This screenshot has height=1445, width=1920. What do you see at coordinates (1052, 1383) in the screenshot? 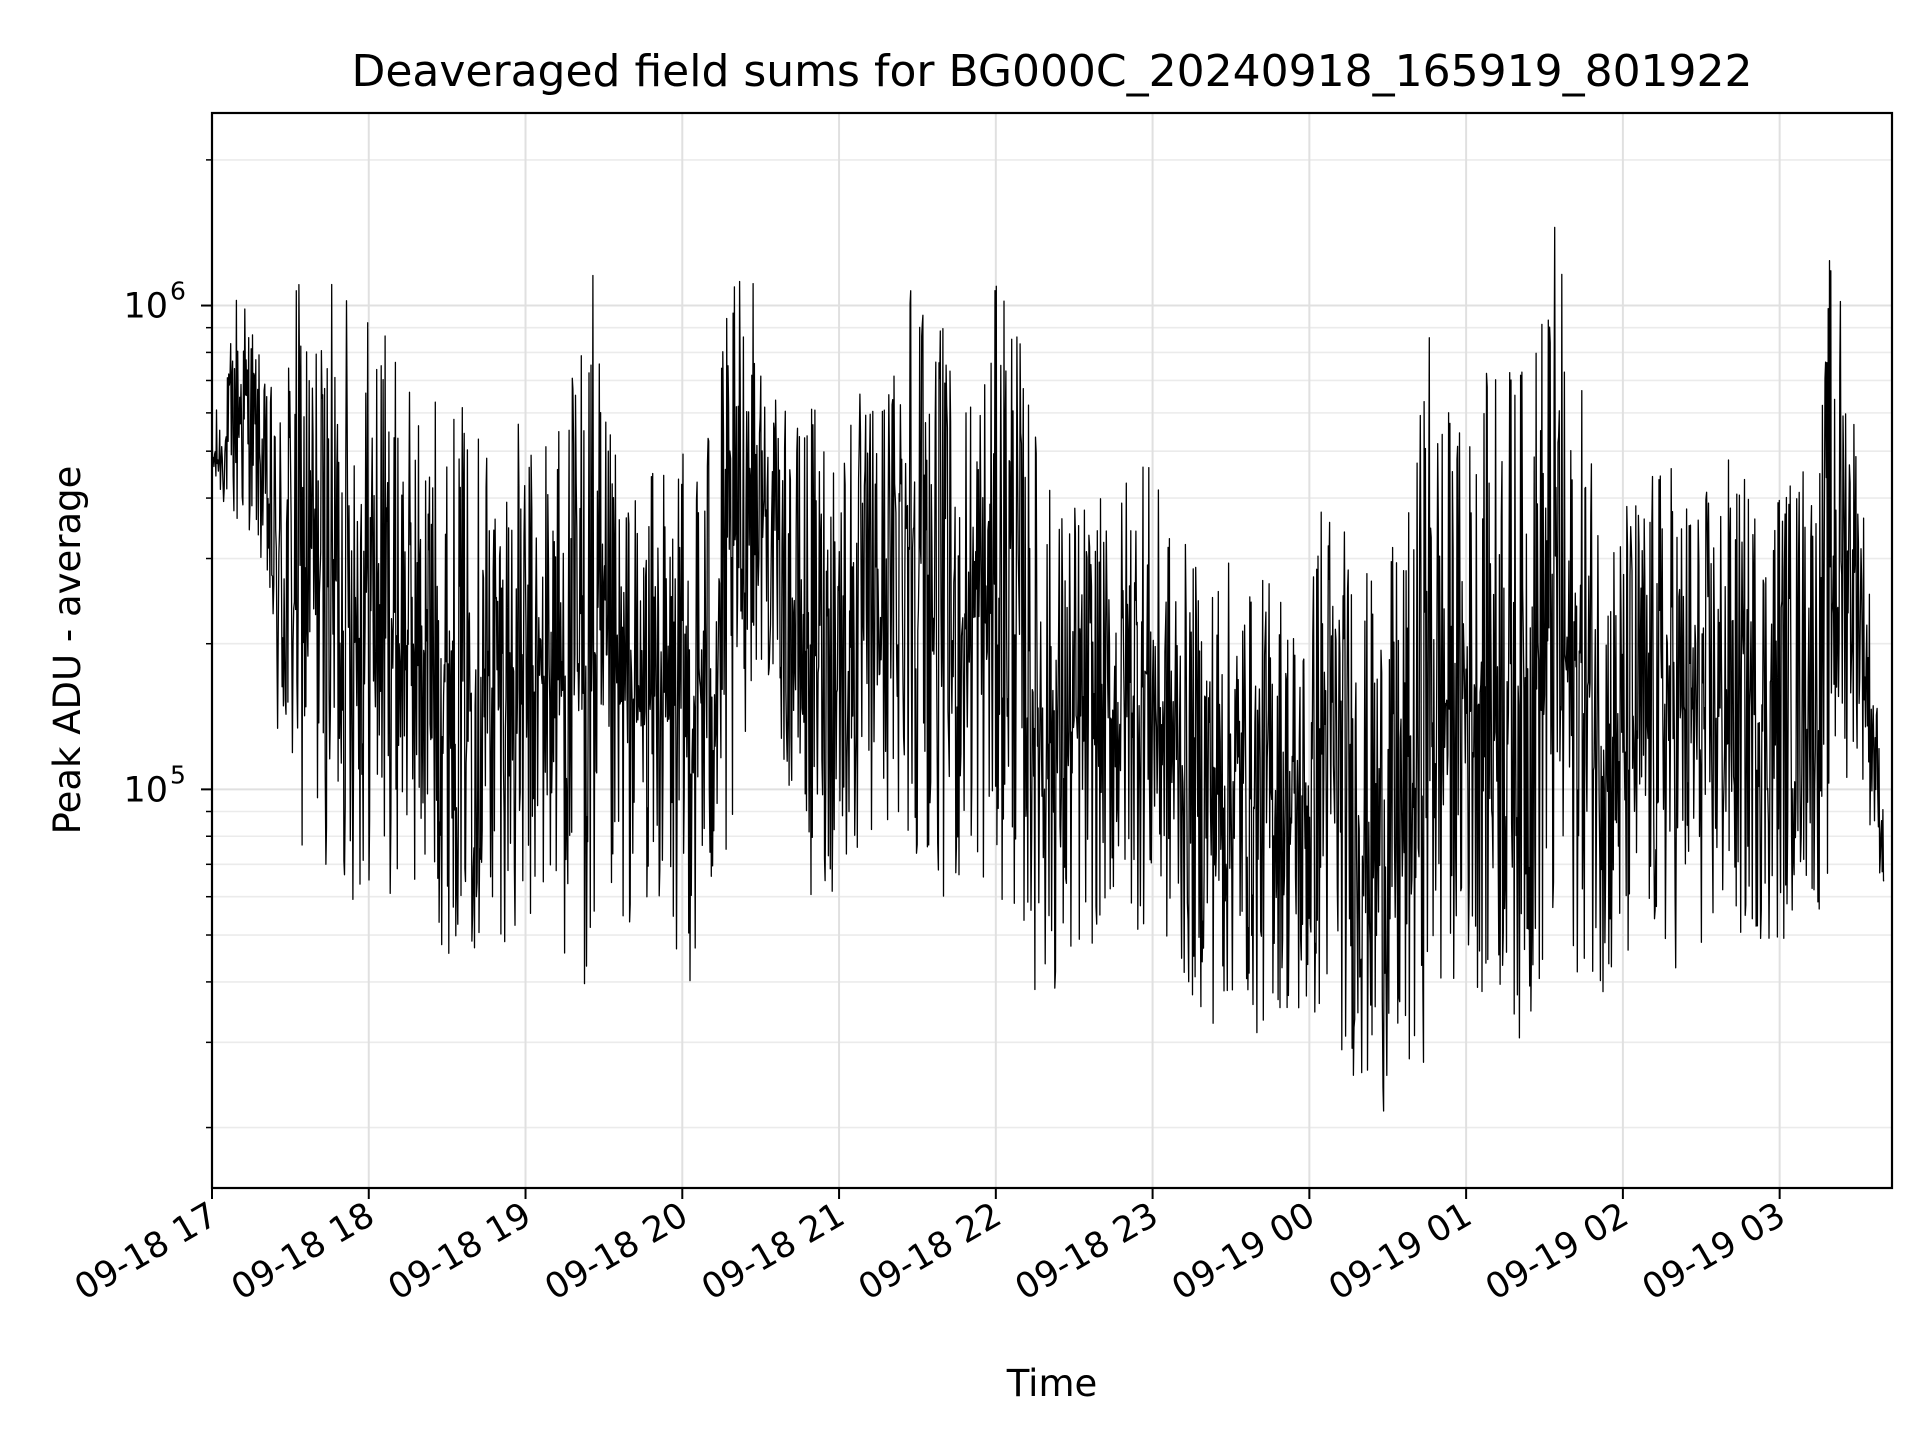
I see `x-axis-label: Time` at bounding box center [1052, 1383].